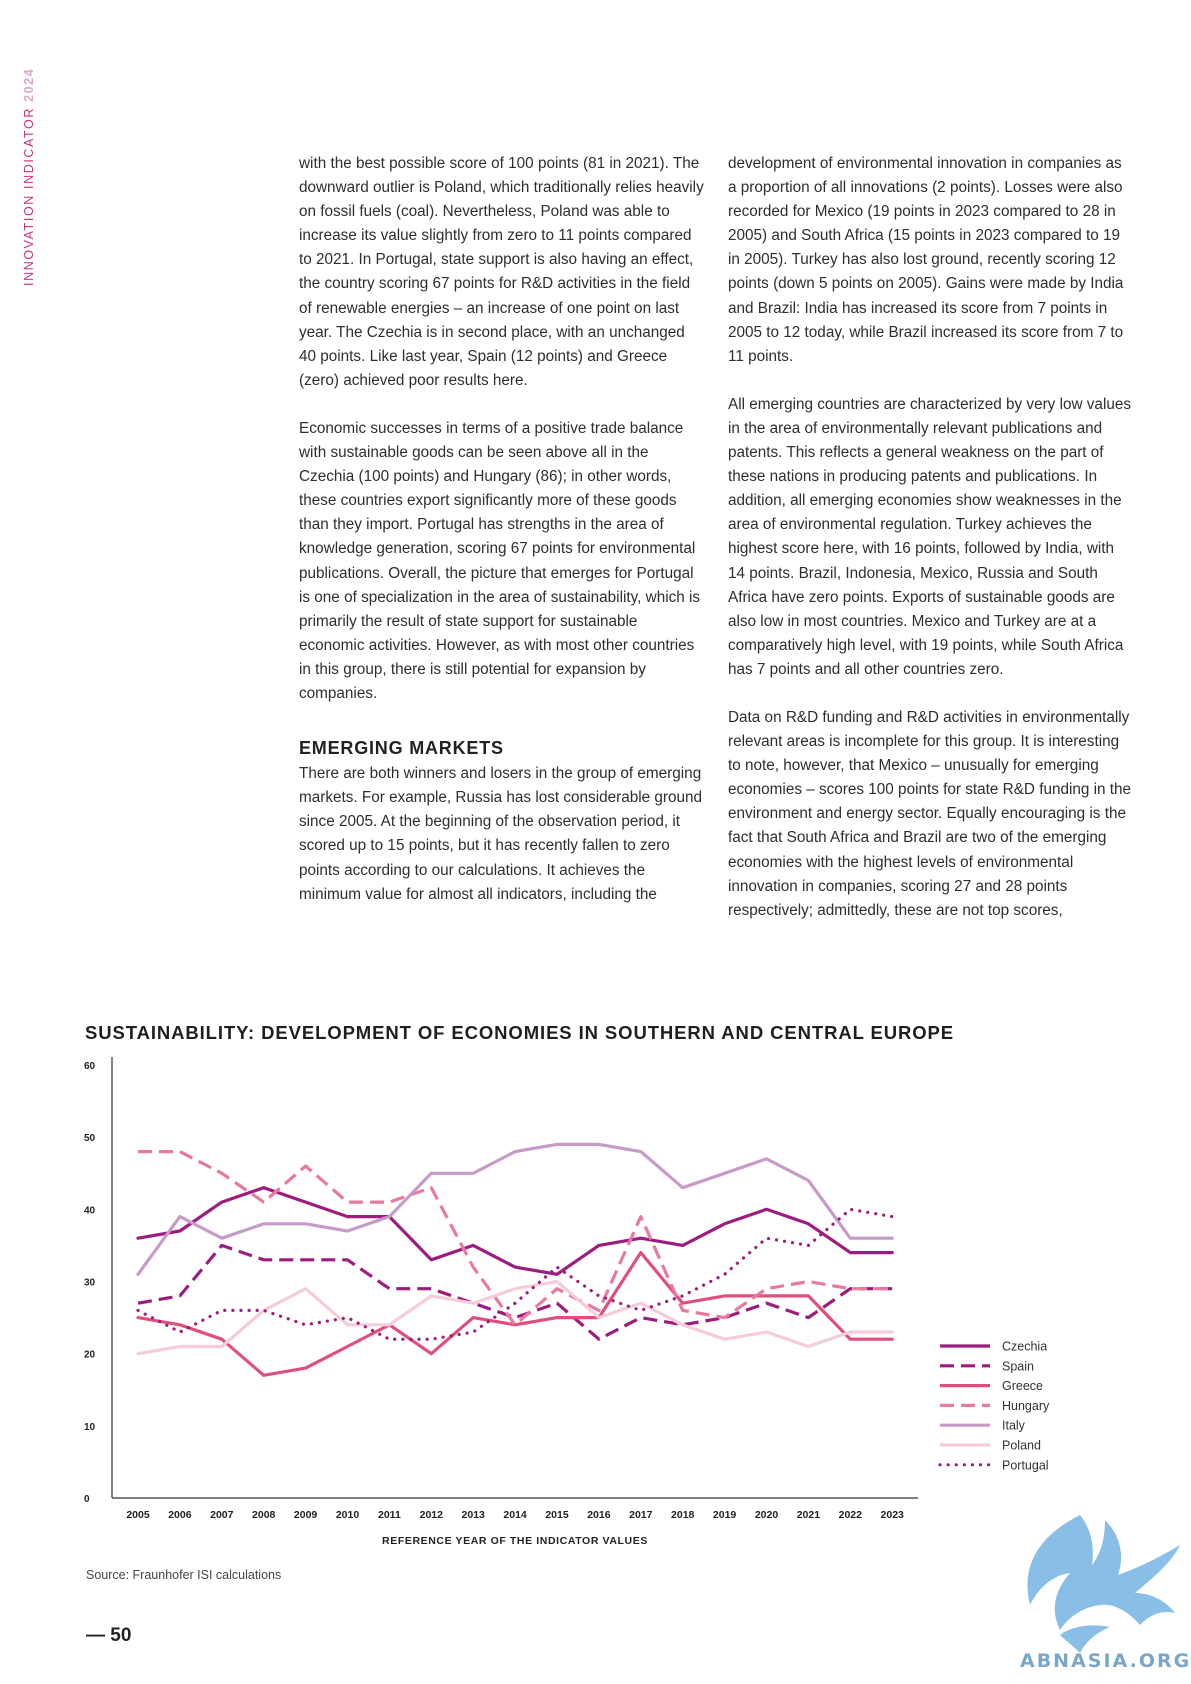 This screenshot has height=1684, width=1191. I want to click on x-tick-label: 2006, so click(180, 1515).